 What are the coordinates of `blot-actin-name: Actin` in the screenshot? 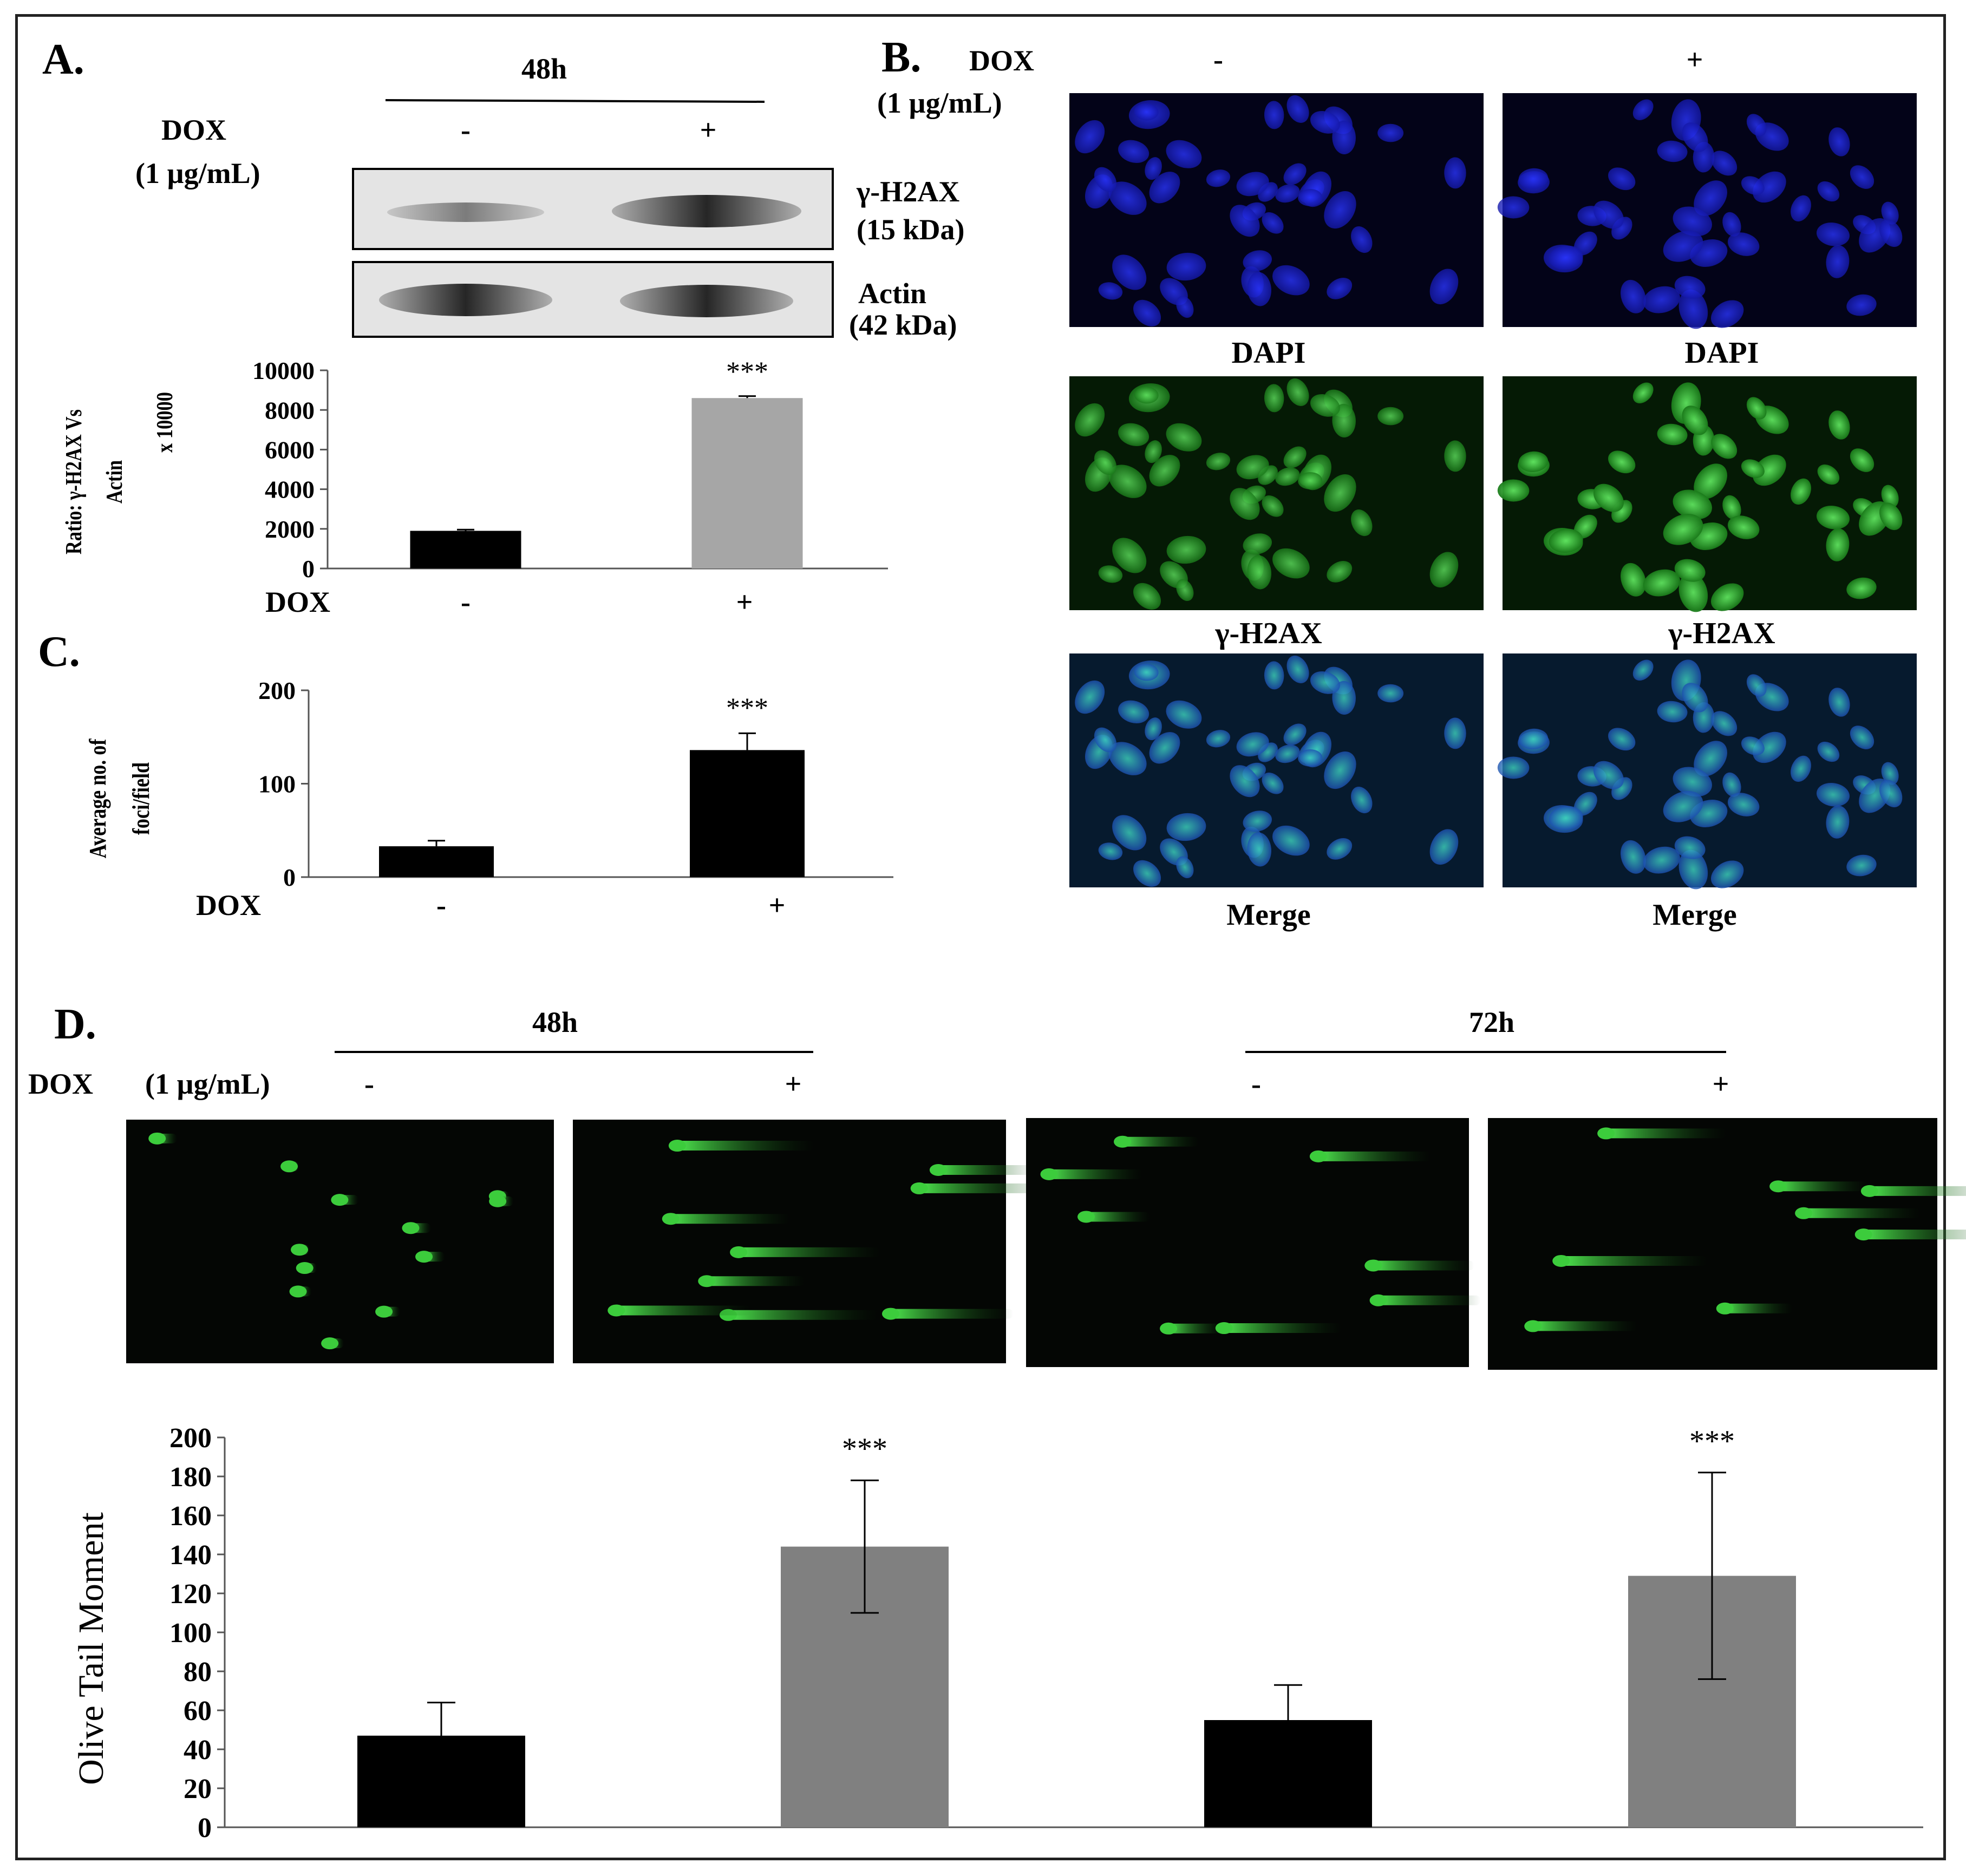 It's located at (892, 294).